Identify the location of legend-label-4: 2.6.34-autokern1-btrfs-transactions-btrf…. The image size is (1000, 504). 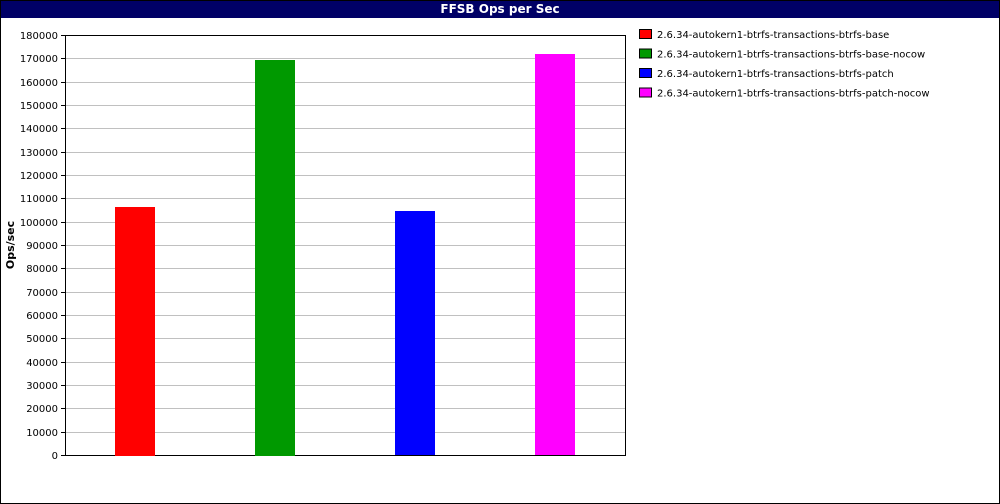
(793, 94).